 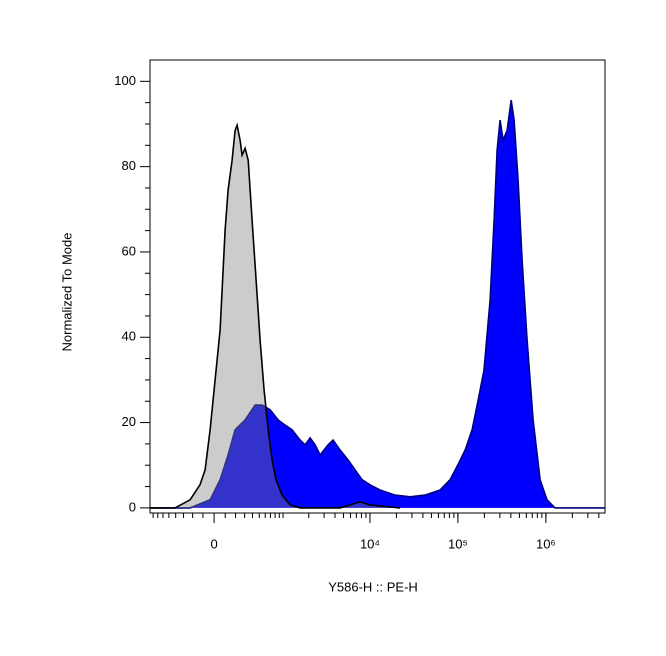 What do you see at coordinates (370, 543) in the screenshot?
I see `x-tick-label: 10⁴` at bounding box center [370, 543].